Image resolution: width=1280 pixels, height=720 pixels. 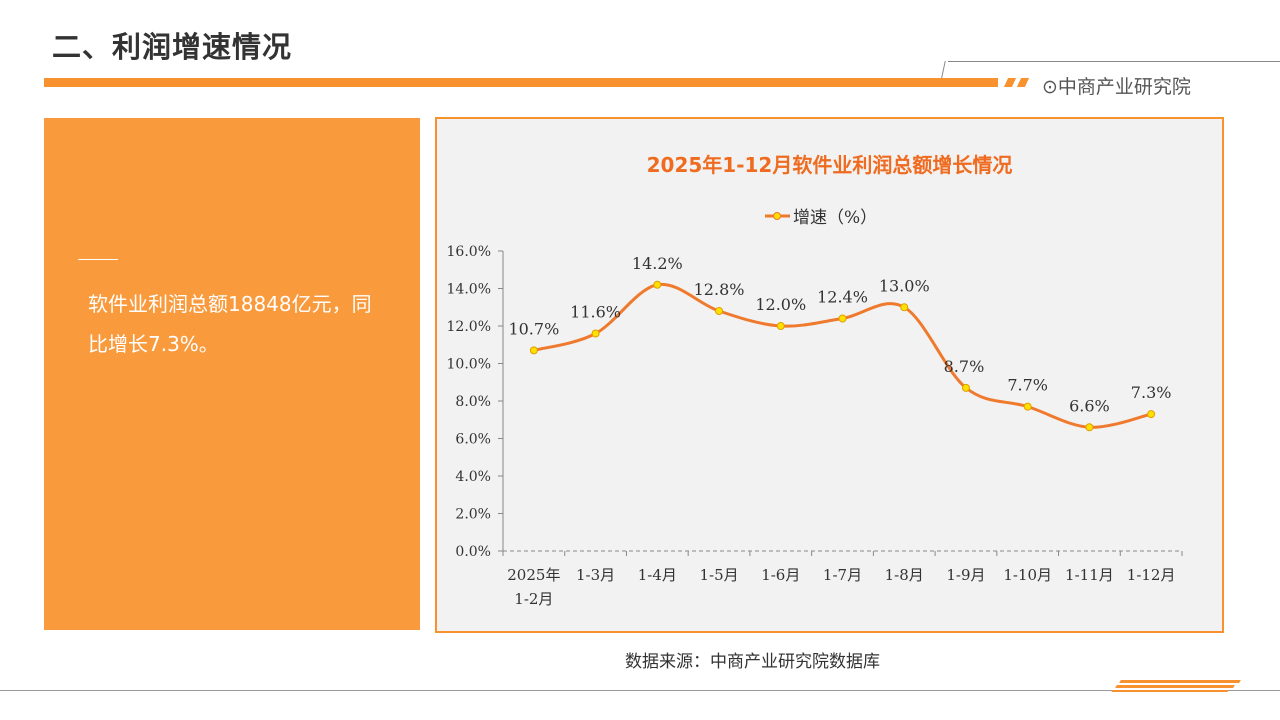 What do you see at coordinates (842, 575) in the screenshot?
I see `x-tick-label: 1-7月` at bounding box center [842, 575].